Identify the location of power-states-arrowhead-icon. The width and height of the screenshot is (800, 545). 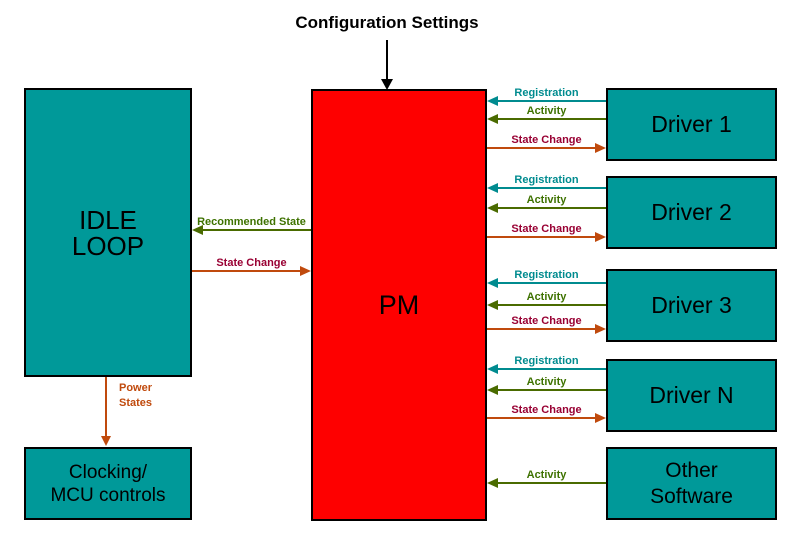
(106, 441).